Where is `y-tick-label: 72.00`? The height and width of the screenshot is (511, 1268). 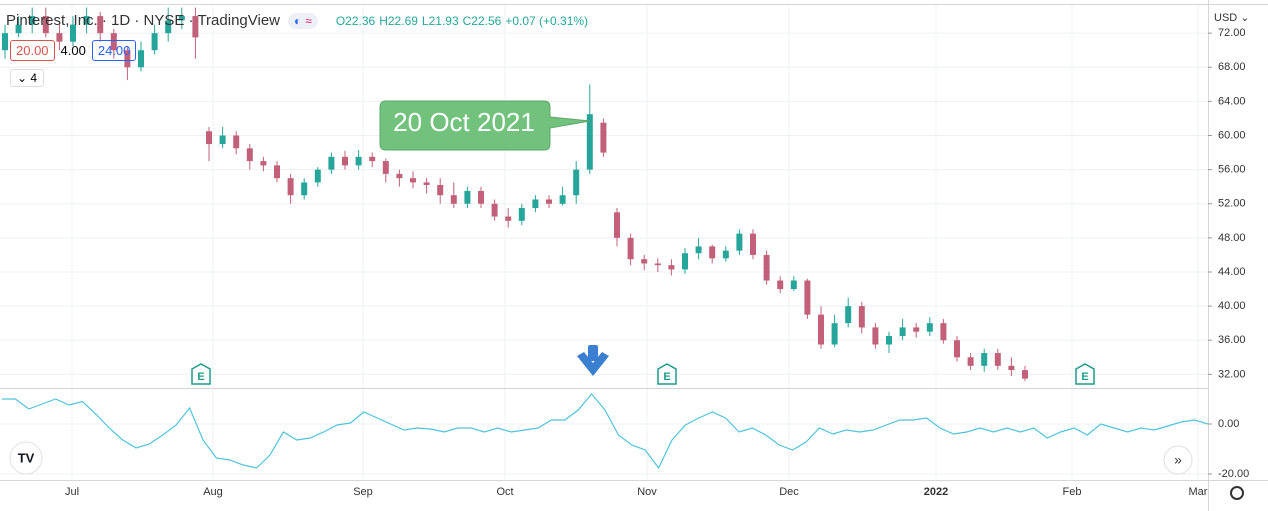
y-tick-label: 72.00 is located at coordinates (1232, 33).